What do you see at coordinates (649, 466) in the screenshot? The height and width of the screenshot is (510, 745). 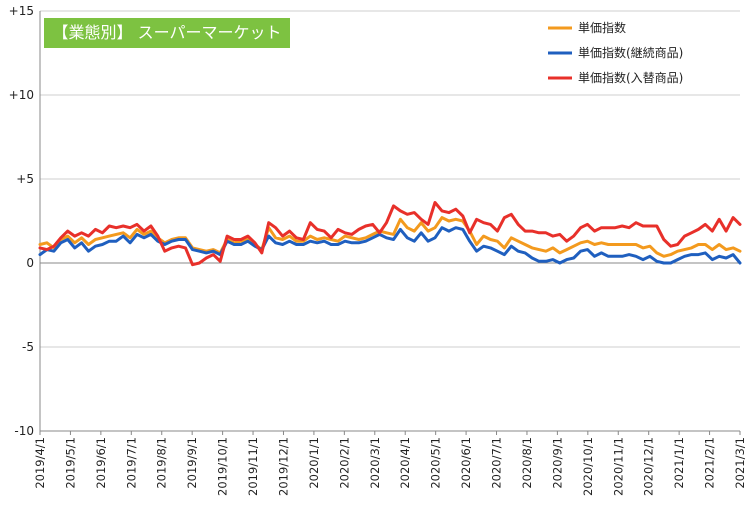 I see `x-tick-label: 2020/12/1` at bounding box center [649, 466].